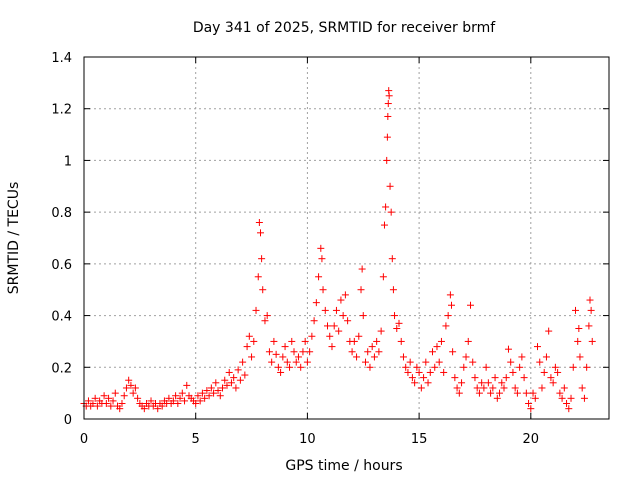 This screenshot has width=640, height=480. I want to click on y-tick-label: 1.4, so click(61, 58).